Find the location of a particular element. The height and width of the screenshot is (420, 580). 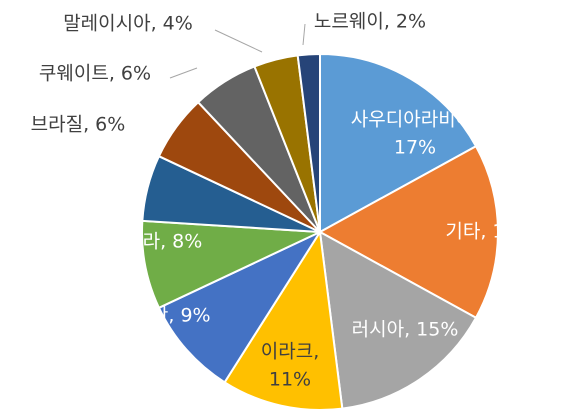

data-label: 브라질, 6% is located at coordinates (78, 125).